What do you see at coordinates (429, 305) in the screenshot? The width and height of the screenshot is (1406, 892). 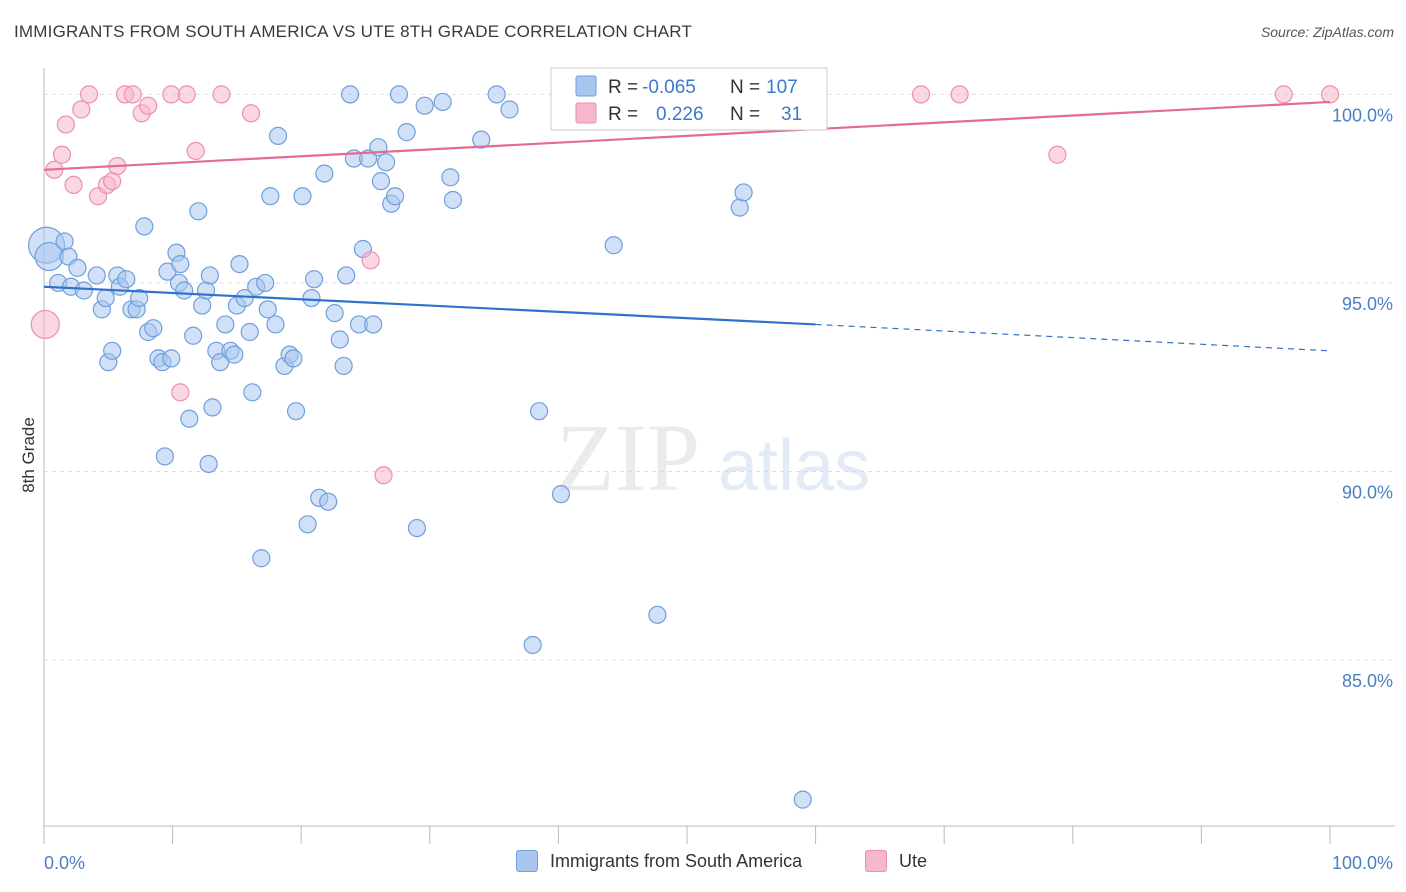 I see `trend-line-immigrants` at bounding box center [429, 305].